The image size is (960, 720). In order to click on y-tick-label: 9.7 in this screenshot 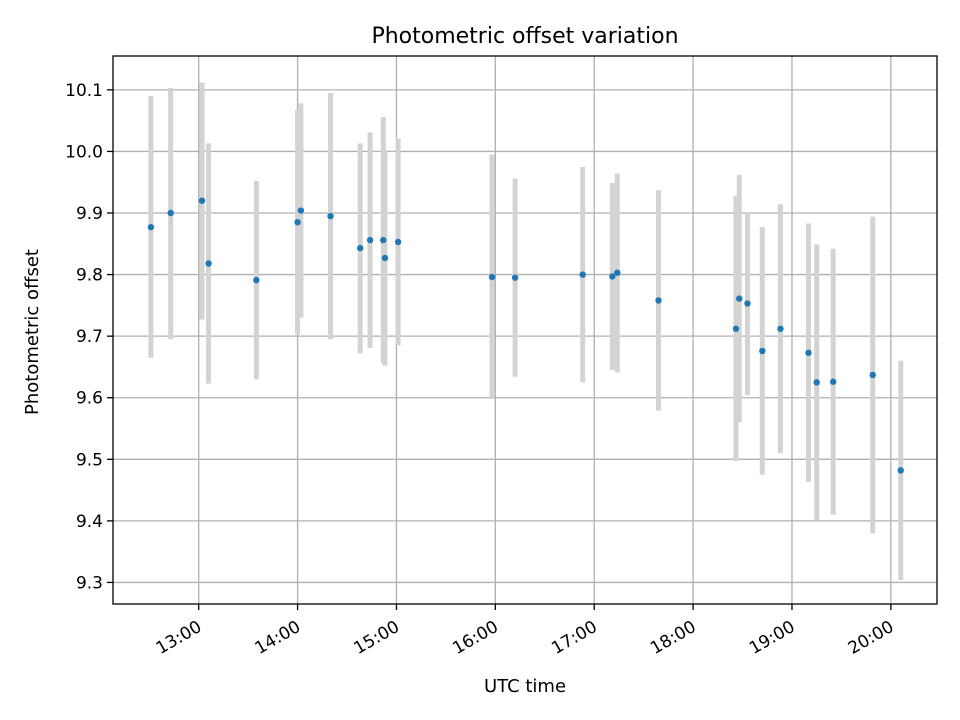, I will do `click(89, 337)`.